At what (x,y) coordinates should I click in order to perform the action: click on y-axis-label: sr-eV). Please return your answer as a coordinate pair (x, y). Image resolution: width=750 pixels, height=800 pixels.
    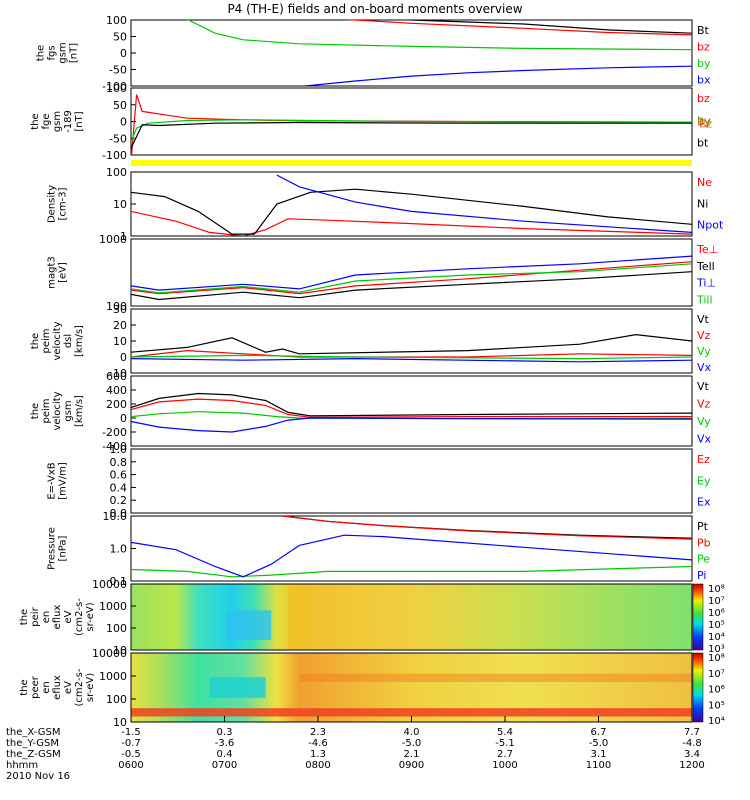
    Looking at the image, I should click on (90, 687).